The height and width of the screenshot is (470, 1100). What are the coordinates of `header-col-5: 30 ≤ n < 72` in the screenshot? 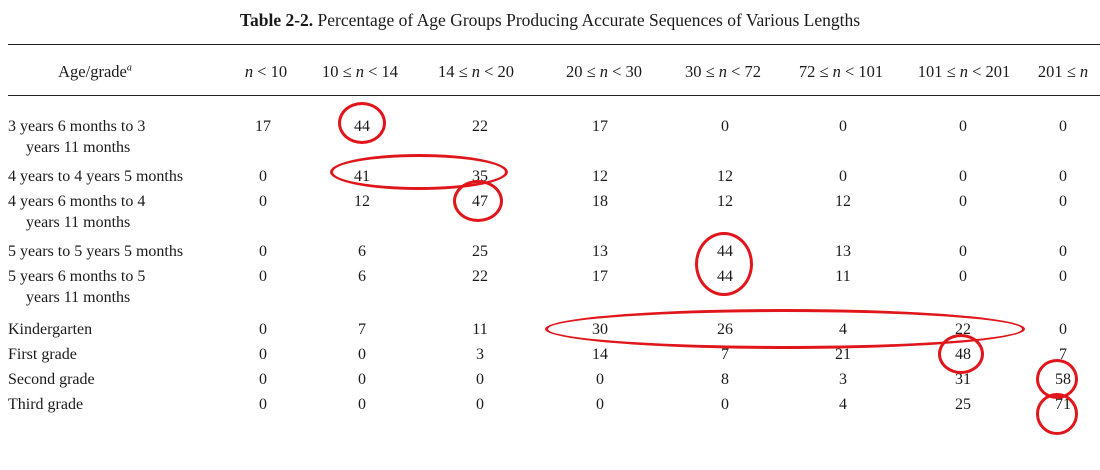 It's located at (723, 71).